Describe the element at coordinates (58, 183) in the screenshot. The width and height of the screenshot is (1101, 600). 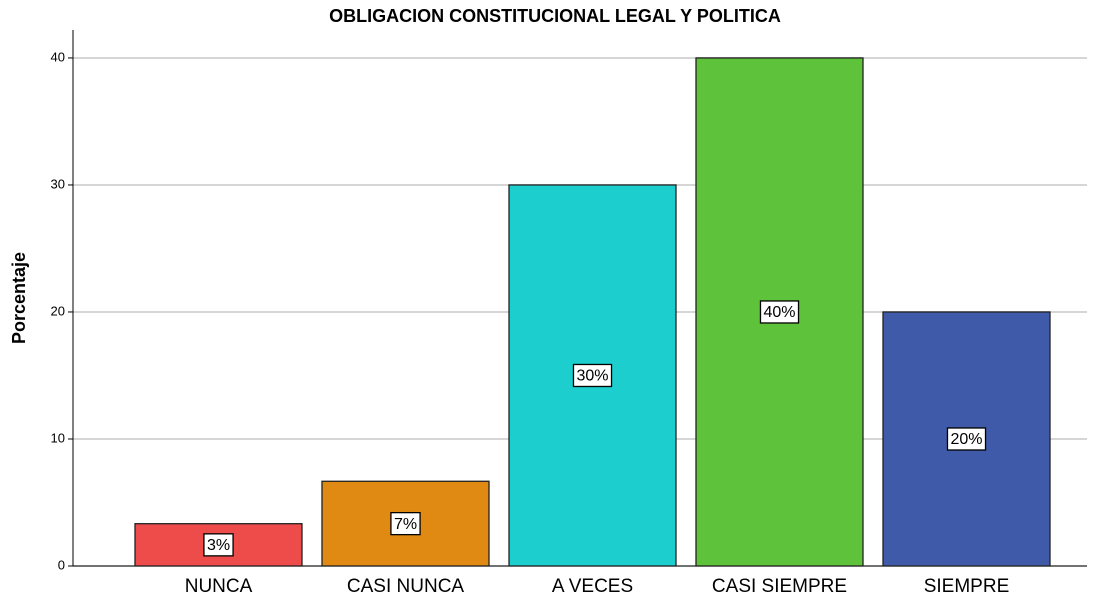
I see `y-tick-label: 30` at that location.